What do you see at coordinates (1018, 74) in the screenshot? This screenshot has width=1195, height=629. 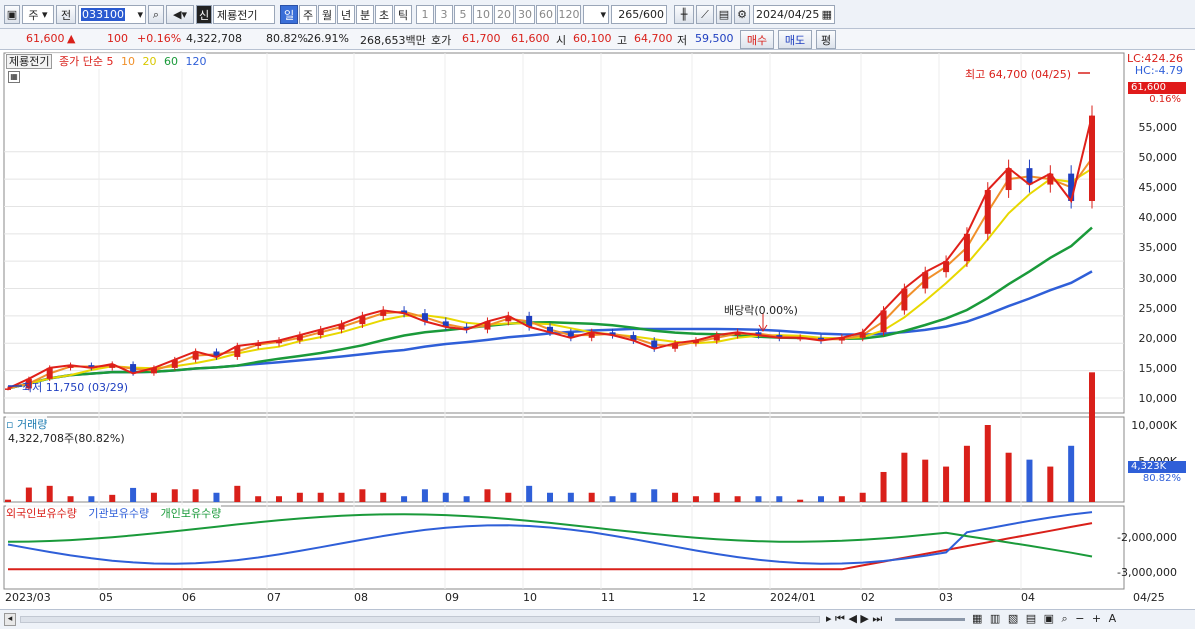 I see `high-annotation: 최고 64,700 (04/25)` at bounding box center [1018, 74].